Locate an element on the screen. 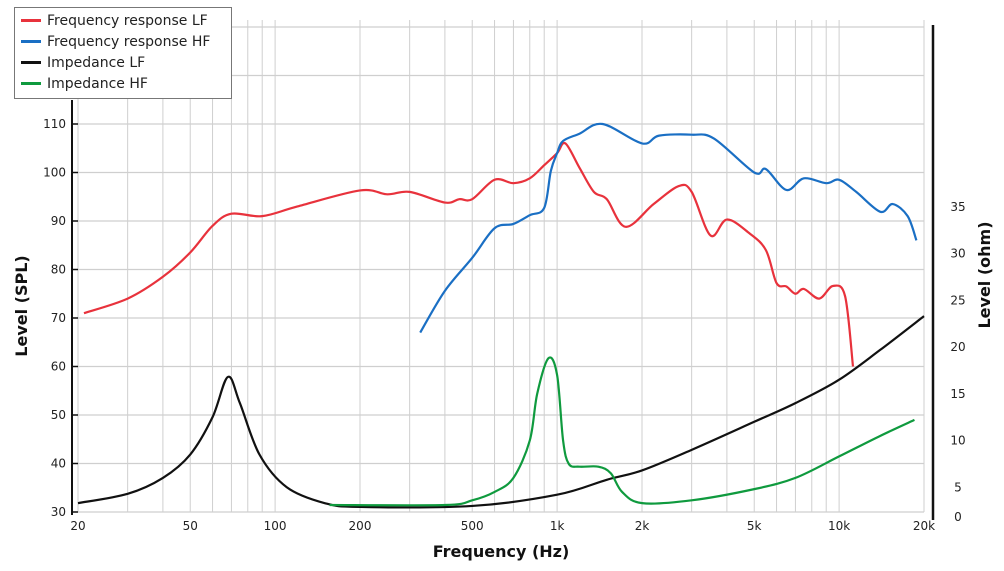 This screenshot has height=571, width=1004. legend-label: Frequency response LF is located at coordinates (127, 20).